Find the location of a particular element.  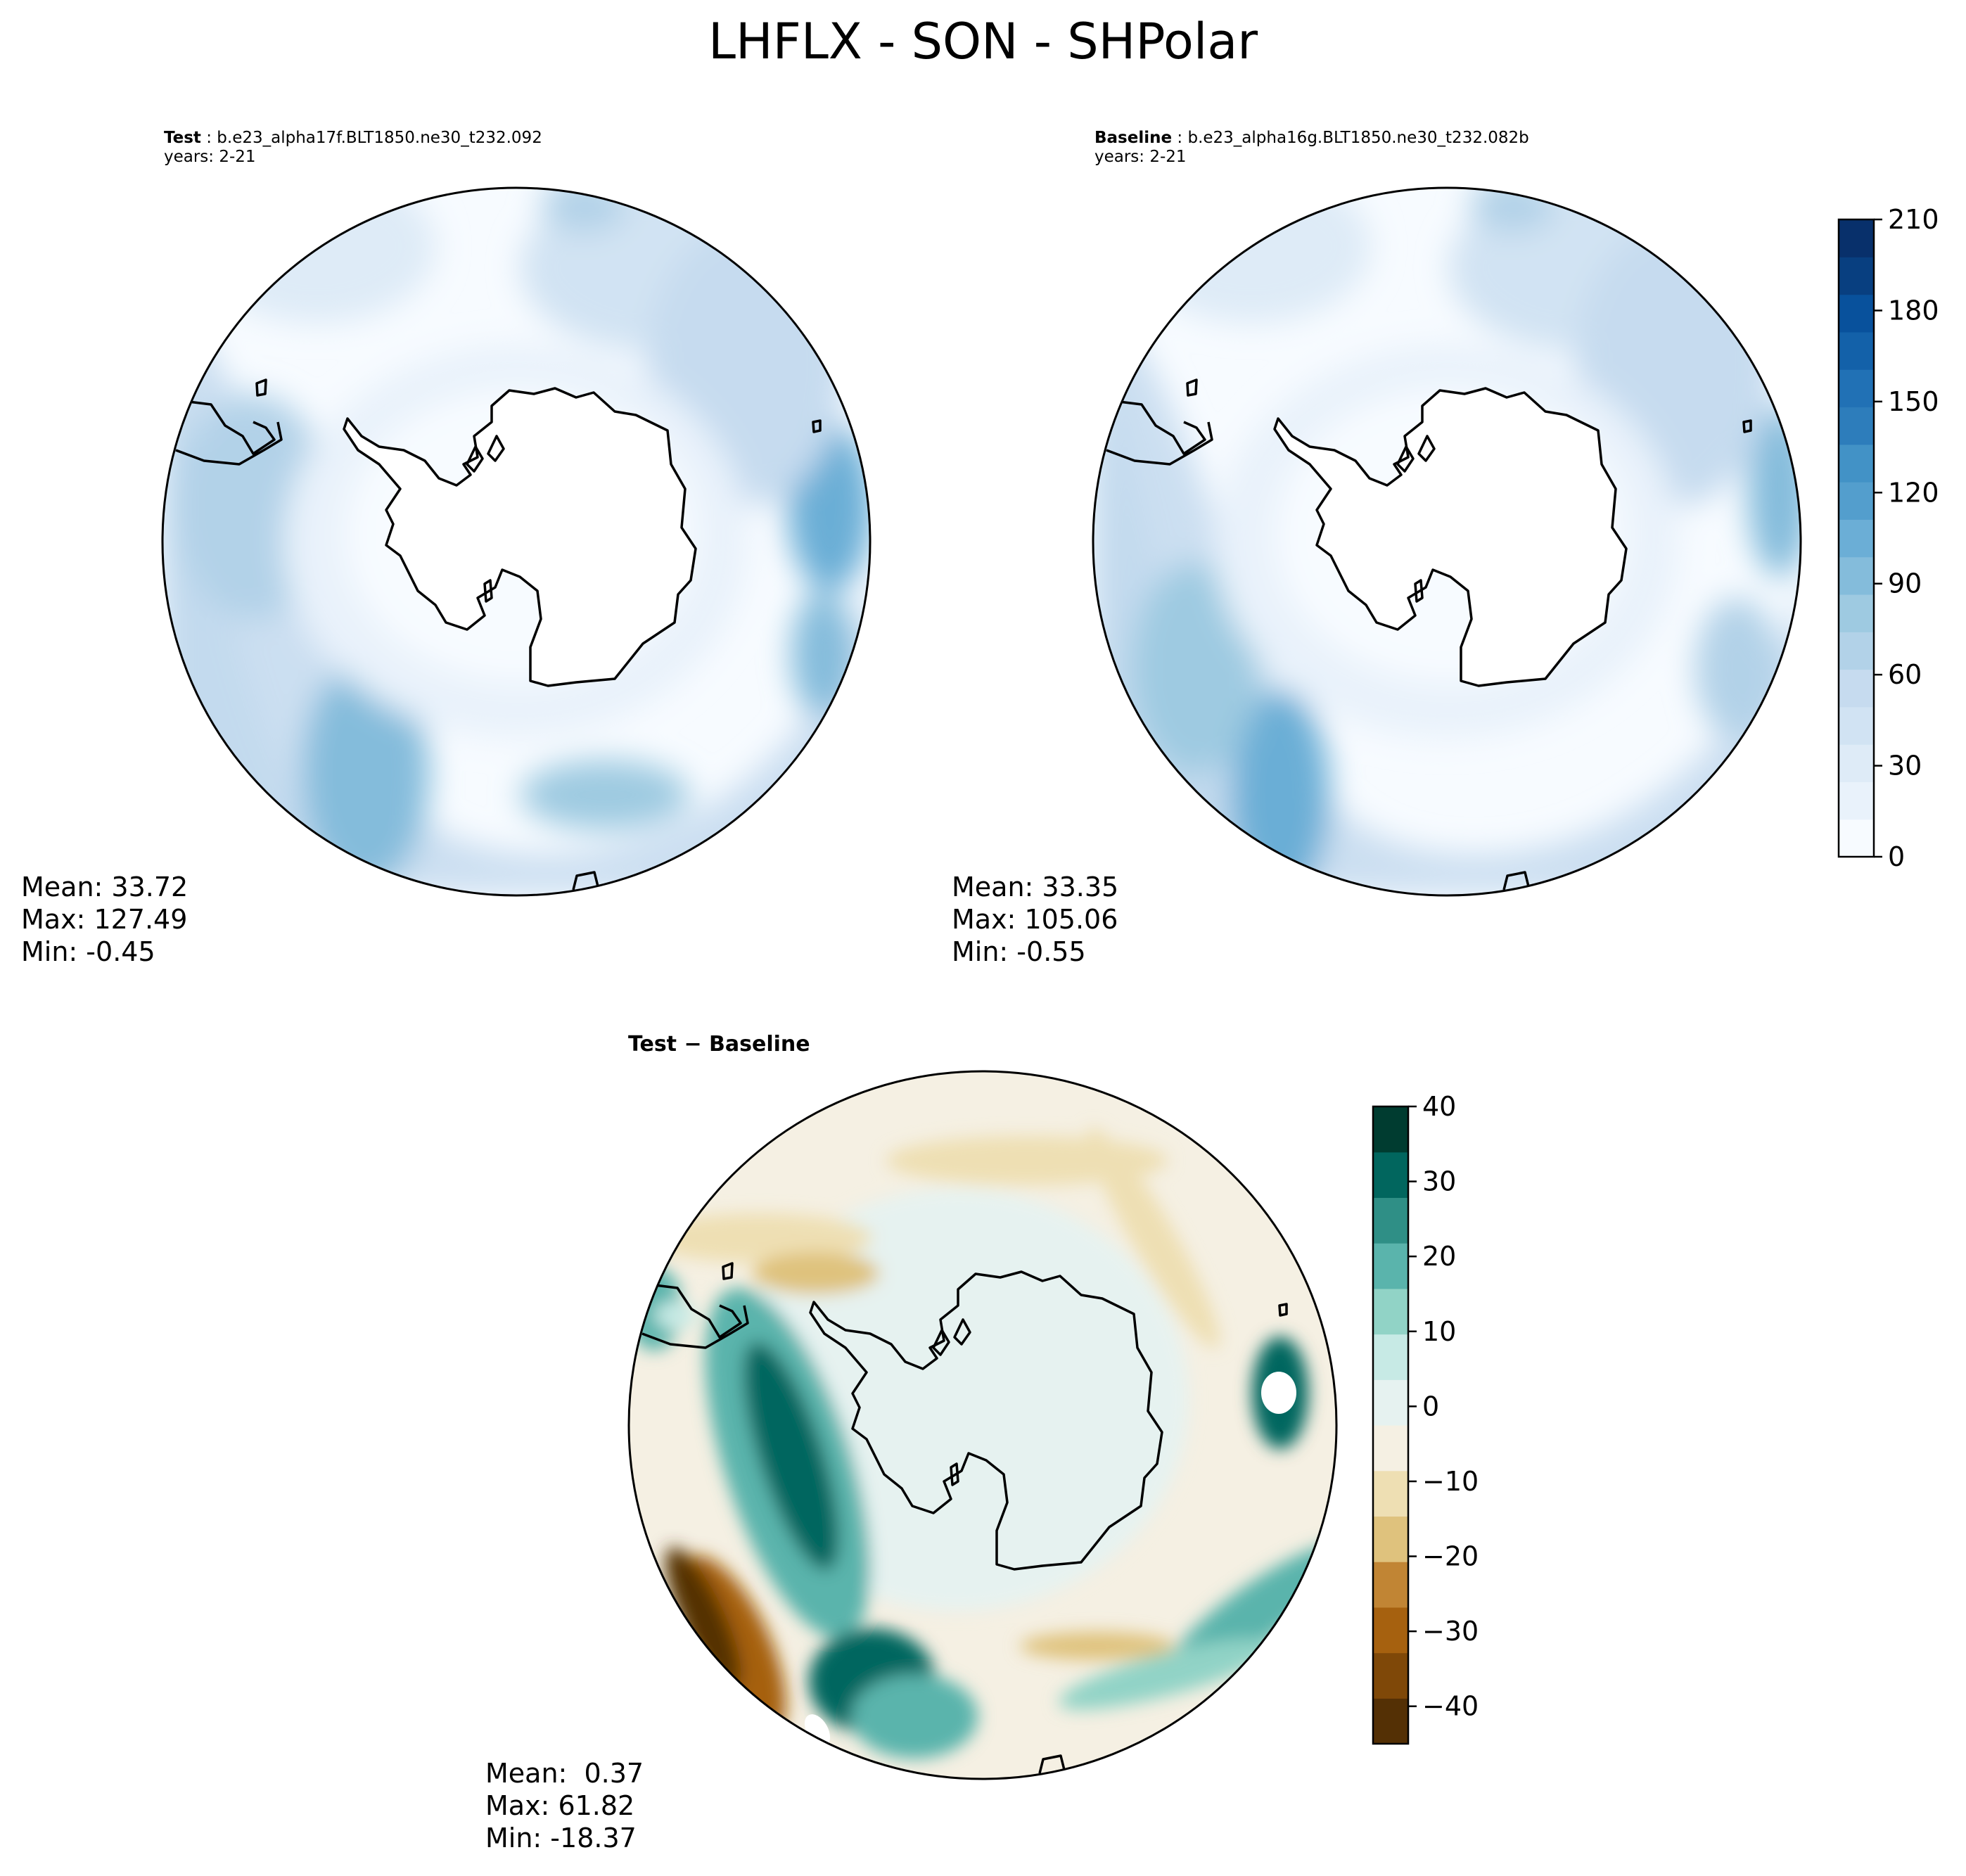

baseline-max: Max: 105.06 is located at coordinates (1035, 920).